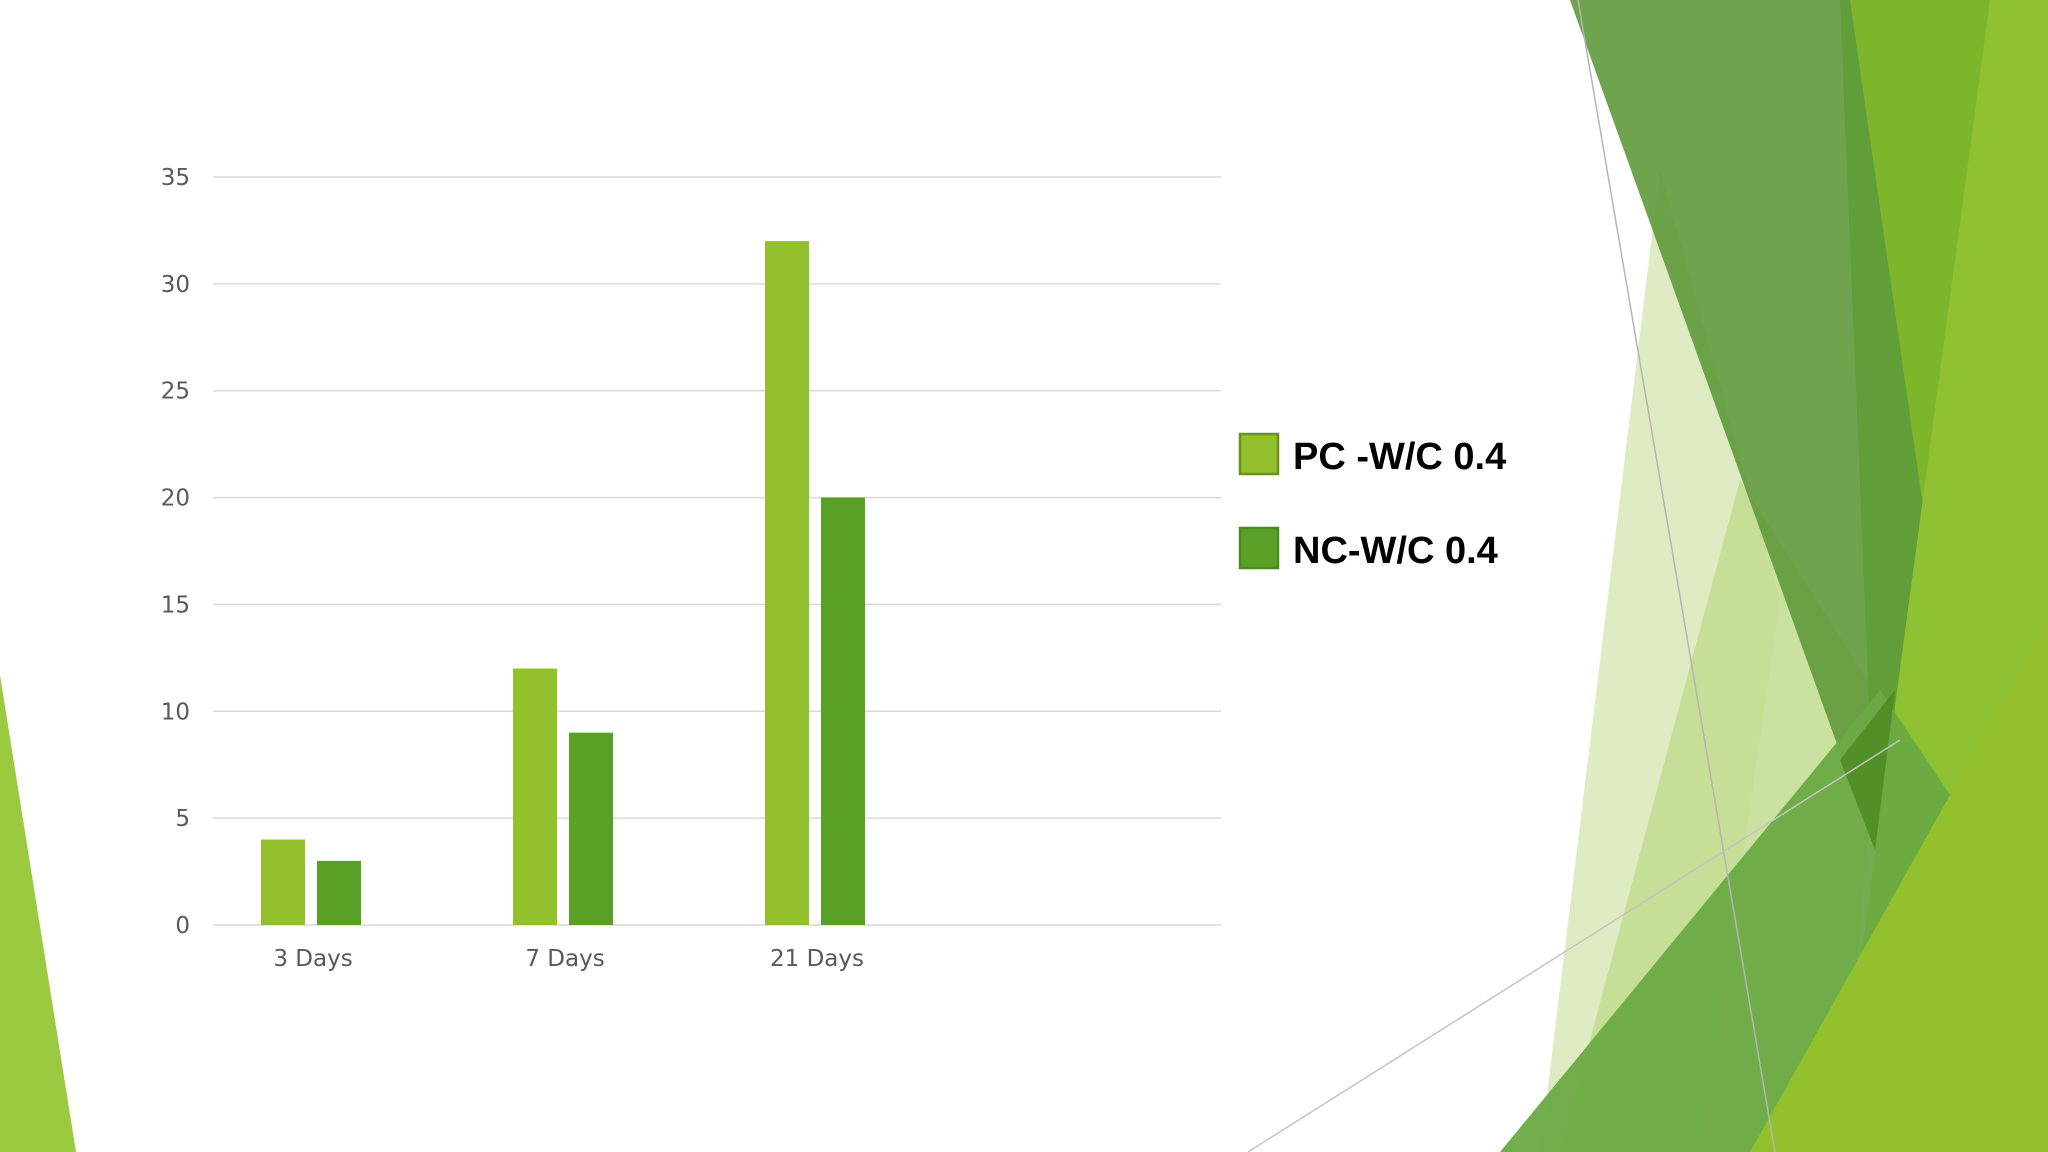  What do you see at coordinates (175, 712) in the screenshot?
I see `y-tick-label: 10` at bounding box center [175, 712].